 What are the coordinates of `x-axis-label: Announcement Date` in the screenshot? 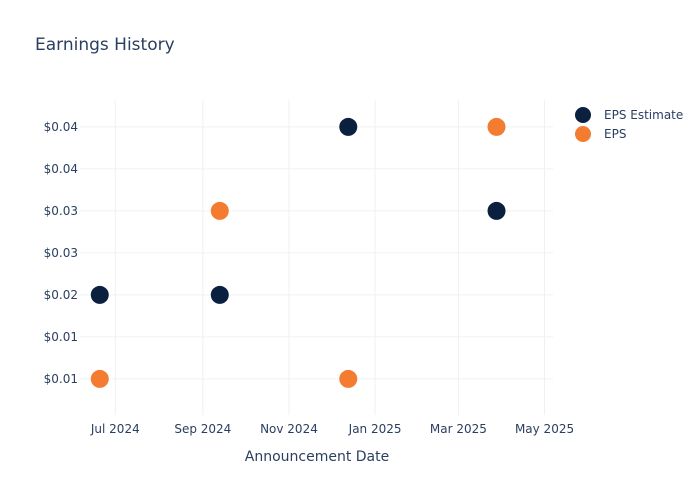 It's located at (317, 457).